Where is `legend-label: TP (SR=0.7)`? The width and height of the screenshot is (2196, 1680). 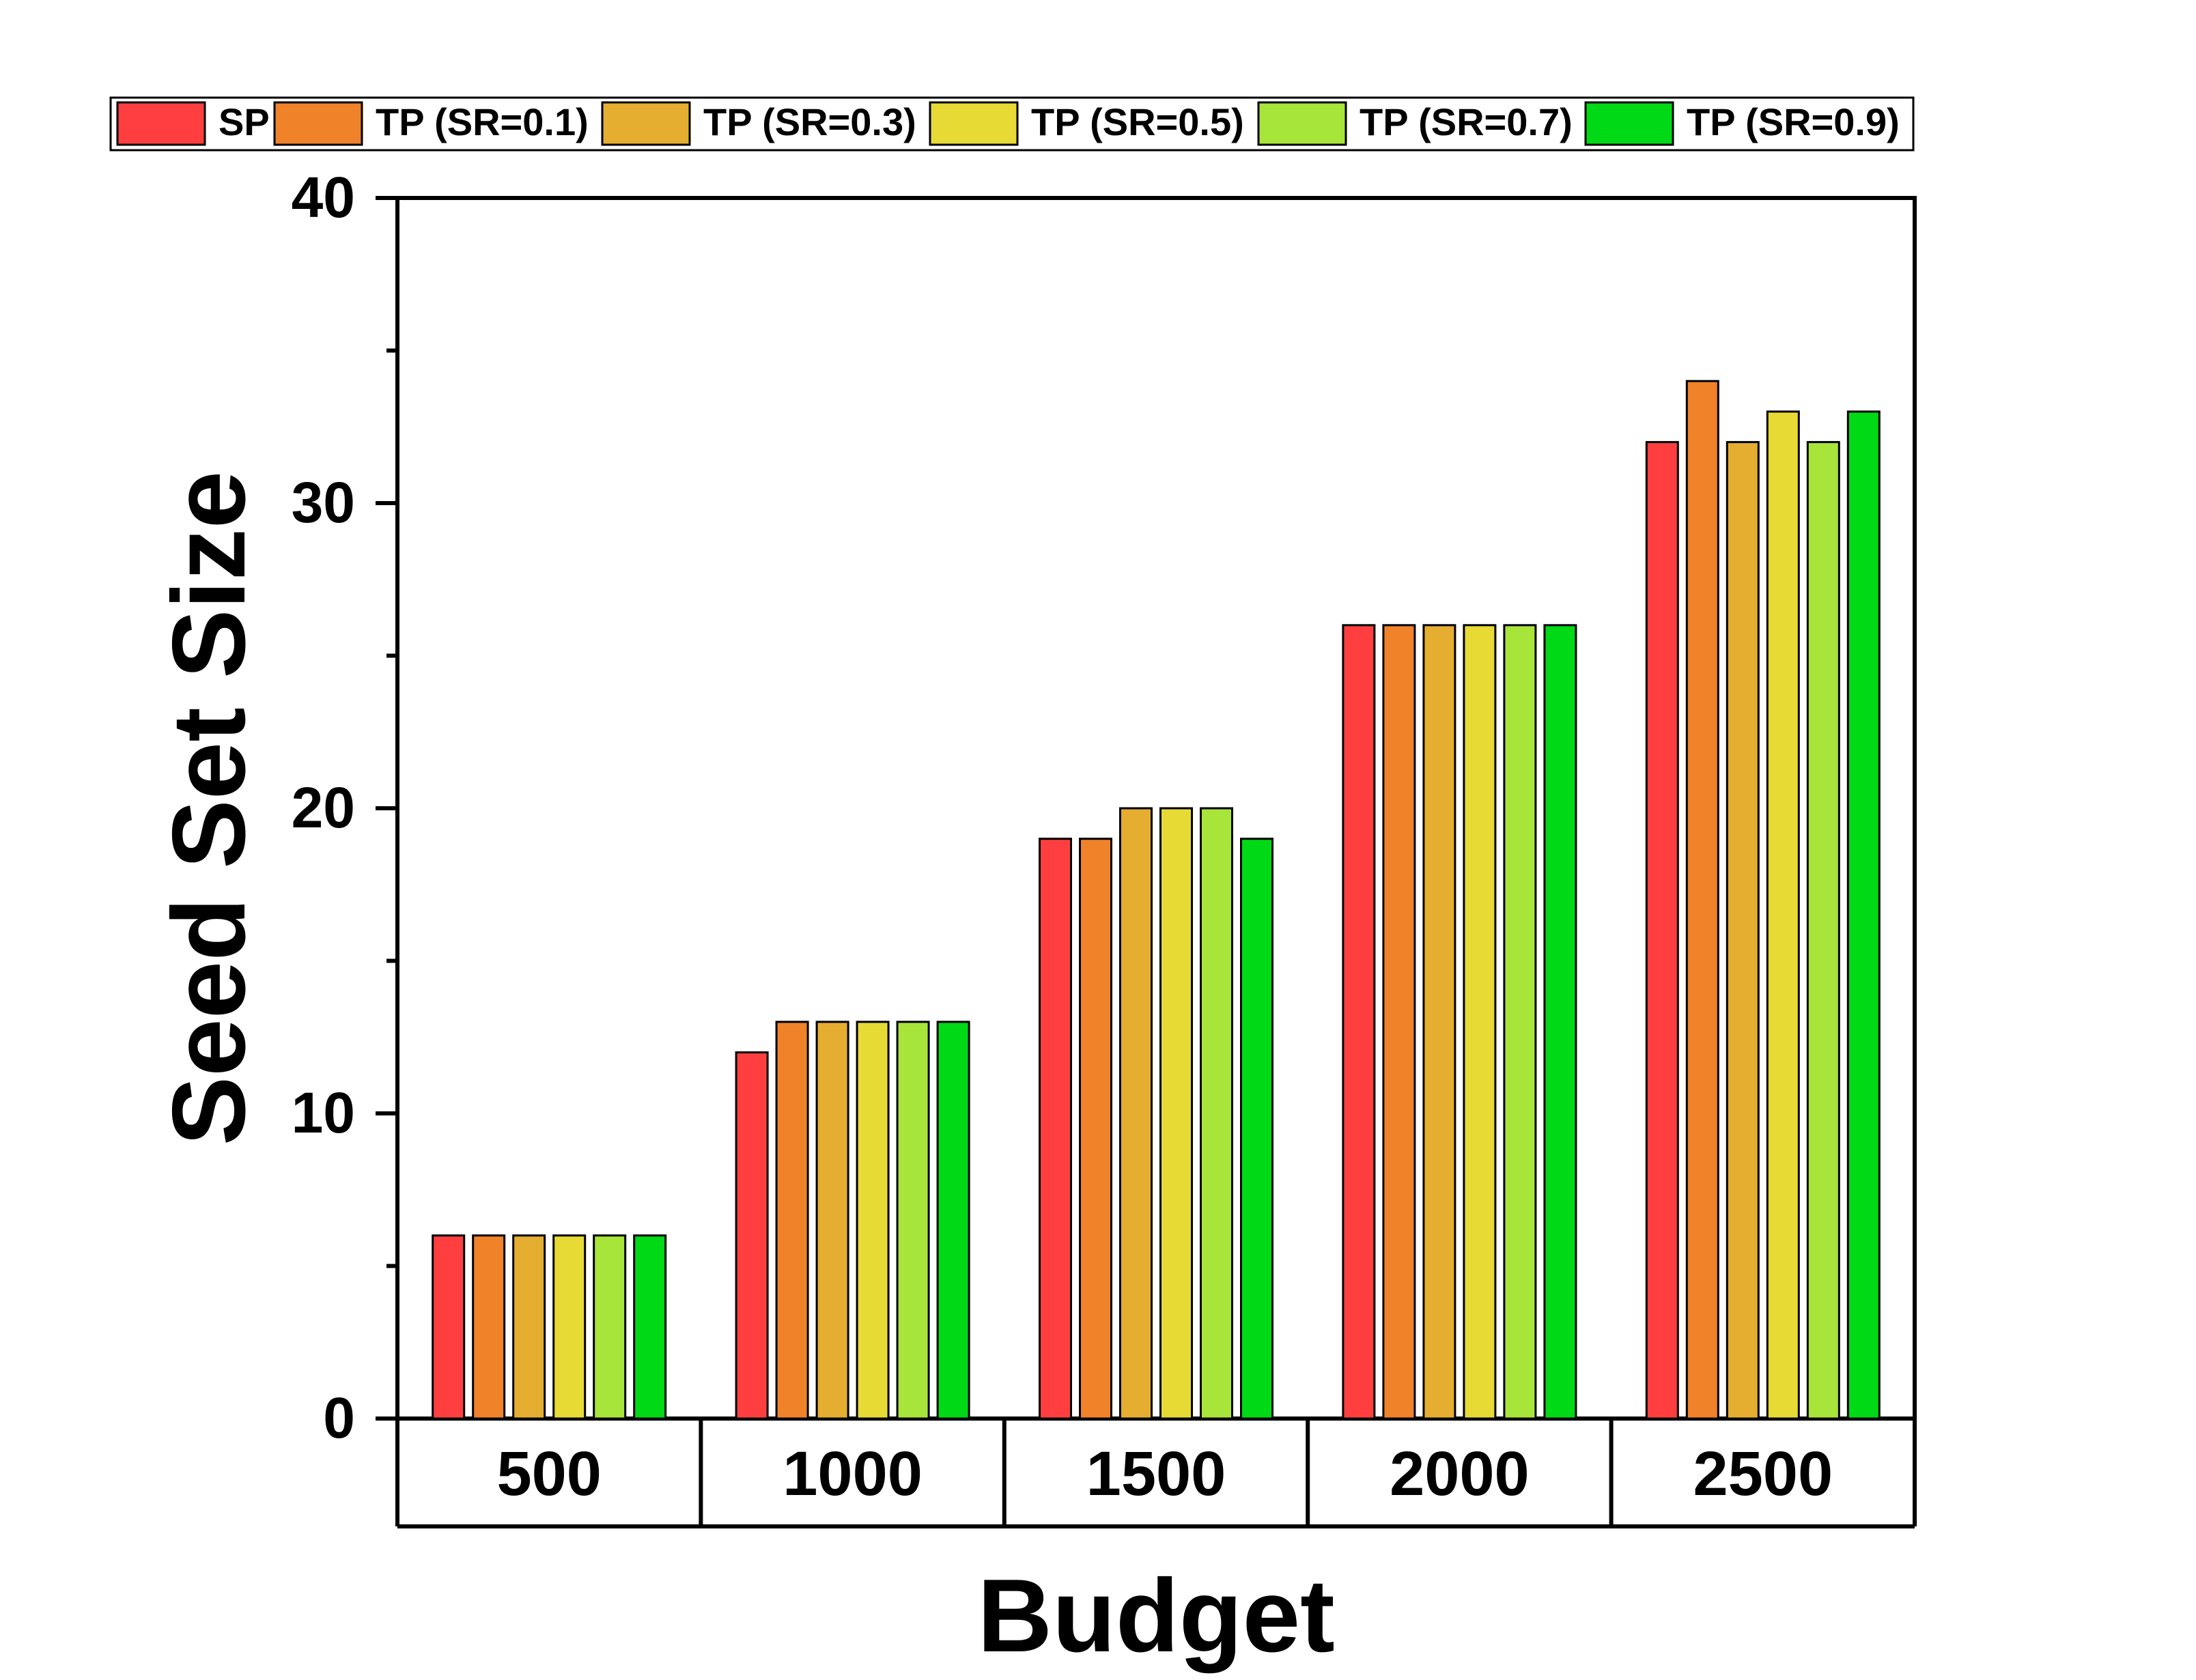 legend-label: TP (SR=0.7) is located at coordinates (1466, 121).